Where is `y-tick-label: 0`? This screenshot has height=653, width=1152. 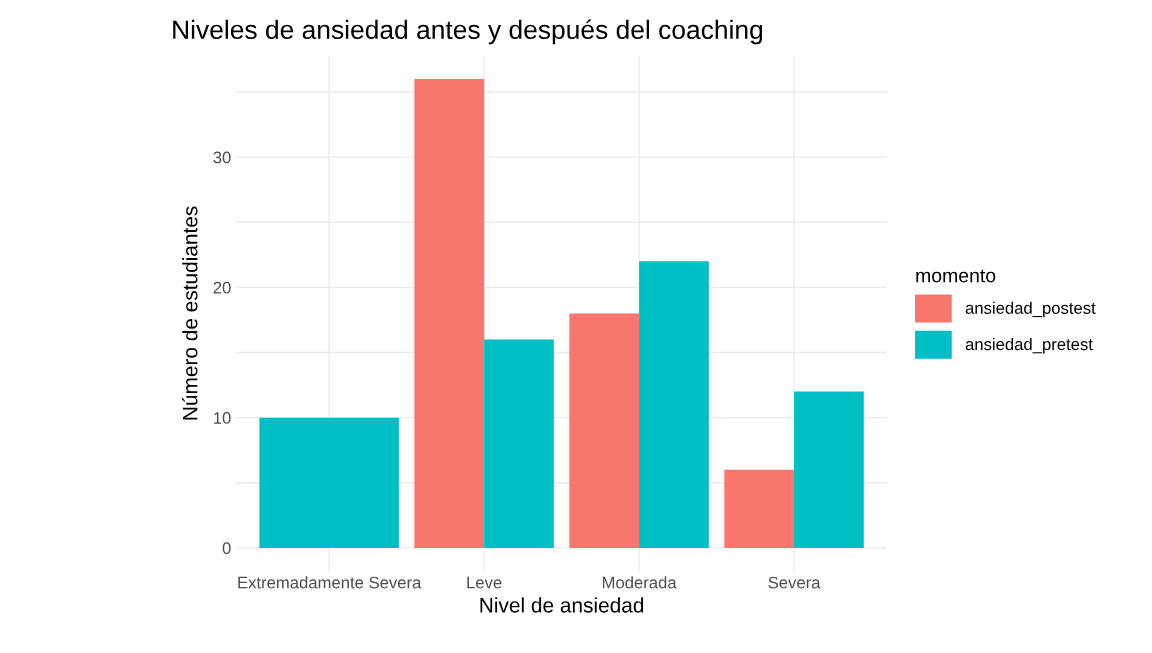 y-tick-label: 0 is located at coordinates (226, 548).